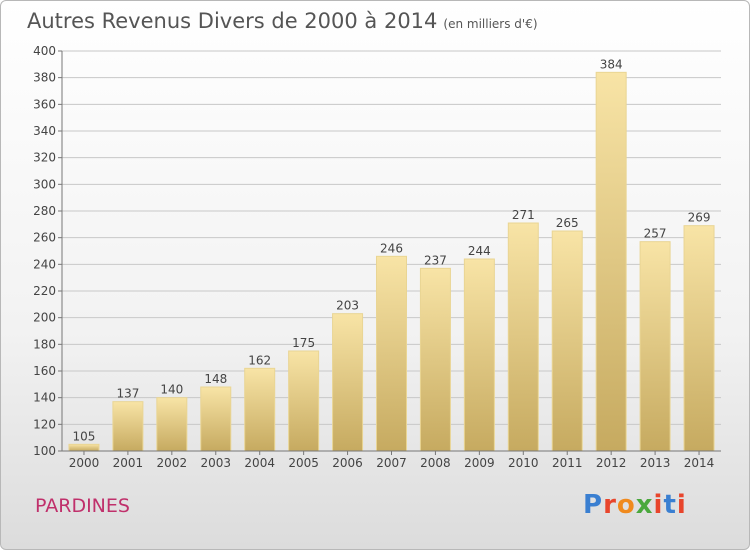  I want to click on y-tick-label: 360, so click(44, 104).